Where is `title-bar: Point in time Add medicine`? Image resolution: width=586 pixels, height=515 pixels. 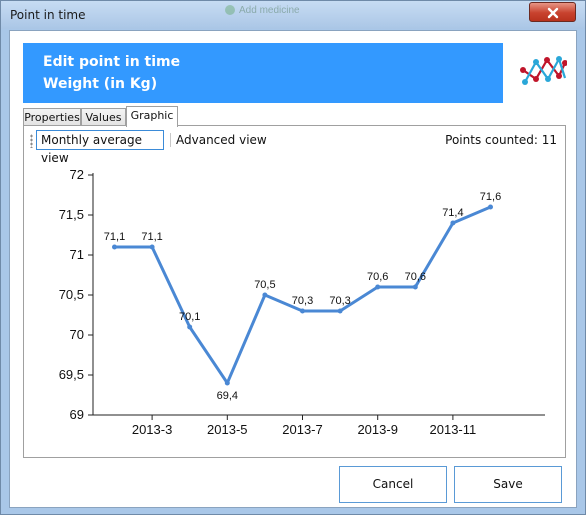
title-bar: Point in time Add medicine is located at coordinates (293, 15).